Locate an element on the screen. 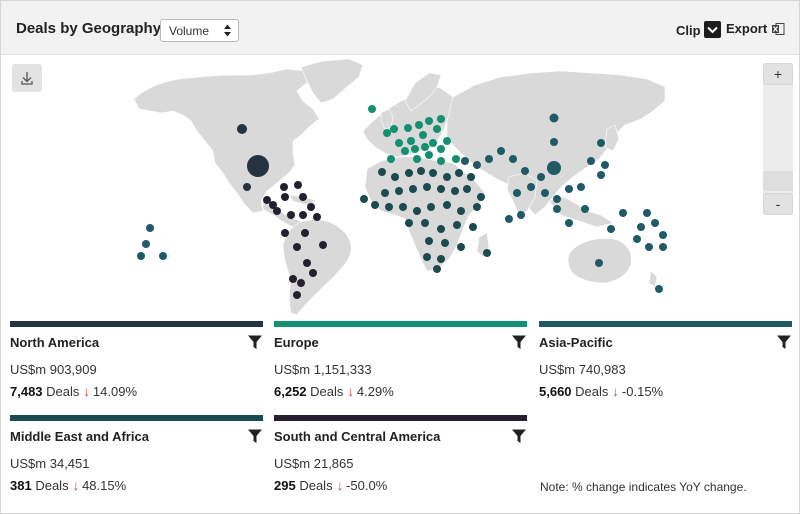 The width and height of the screenshot is (800, 514). region-value: US$m 903,909 is located at coordinates (53, 369).